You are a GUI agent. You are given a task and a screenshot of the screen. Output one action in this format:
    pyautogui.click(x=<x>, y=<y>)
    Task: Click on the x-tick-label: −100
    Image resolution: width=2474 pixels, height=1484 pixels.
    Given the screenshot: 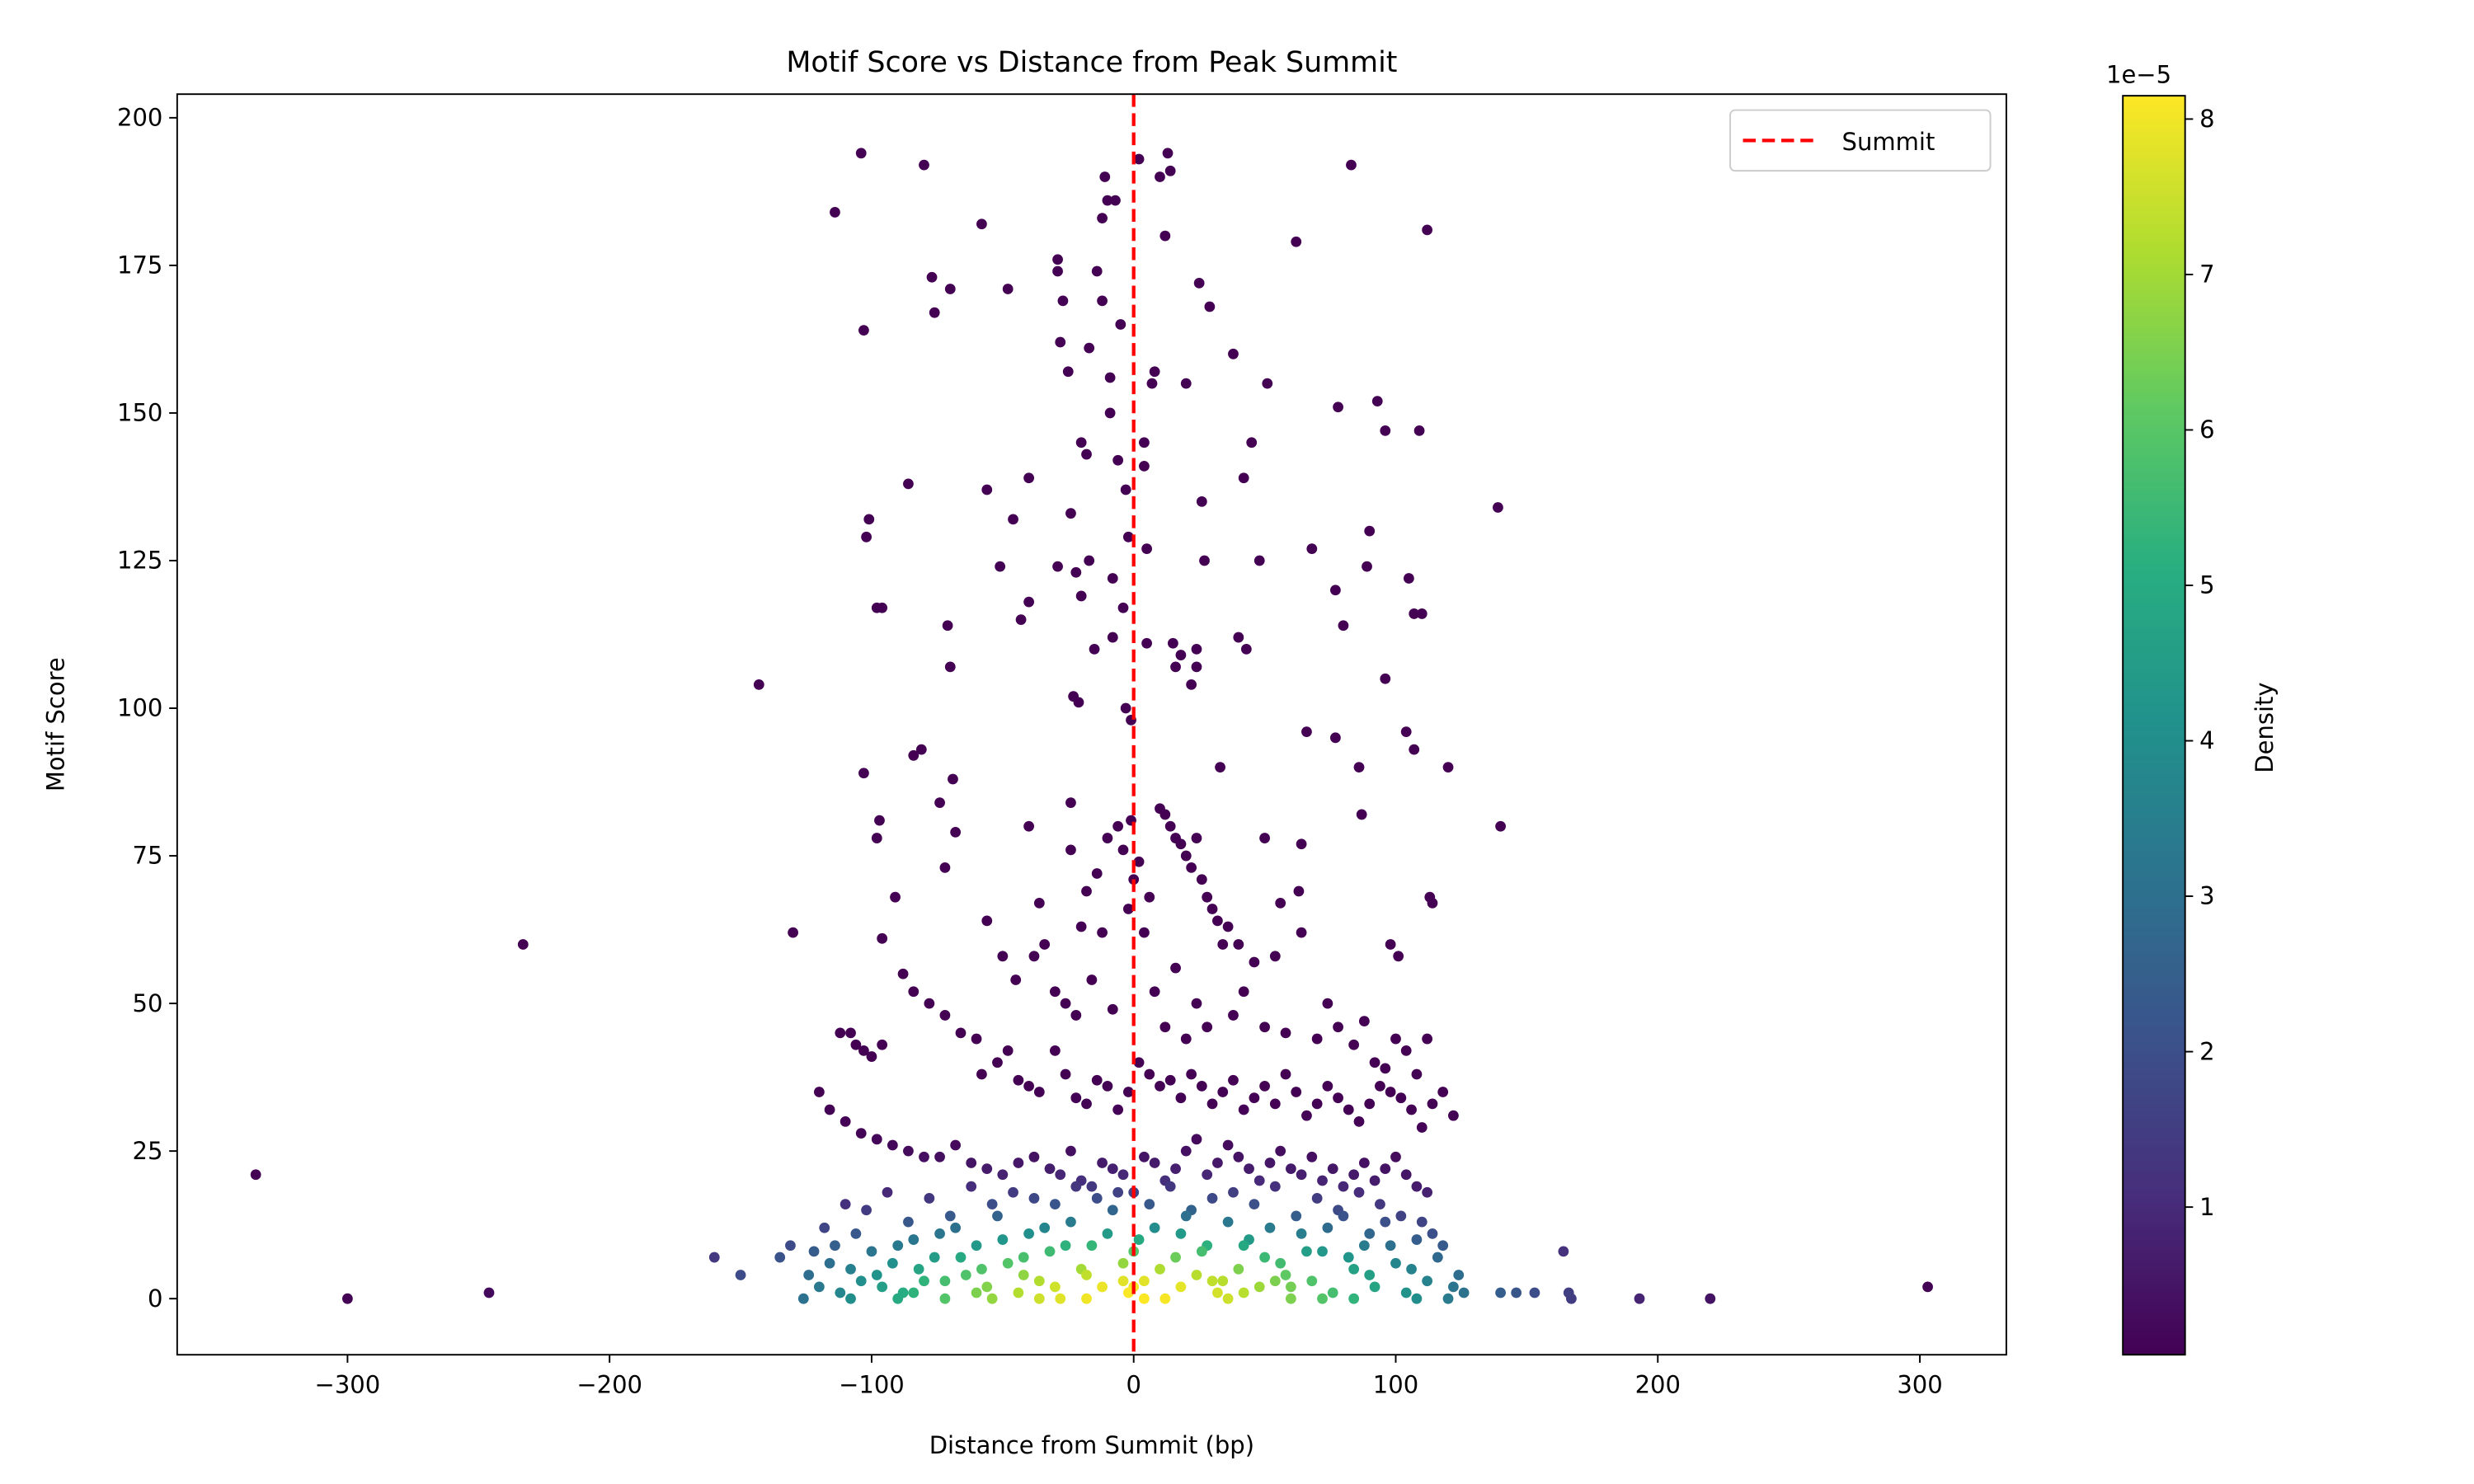 What is the action you would take?
    pyautogui.click(x=872, y=1385)
    